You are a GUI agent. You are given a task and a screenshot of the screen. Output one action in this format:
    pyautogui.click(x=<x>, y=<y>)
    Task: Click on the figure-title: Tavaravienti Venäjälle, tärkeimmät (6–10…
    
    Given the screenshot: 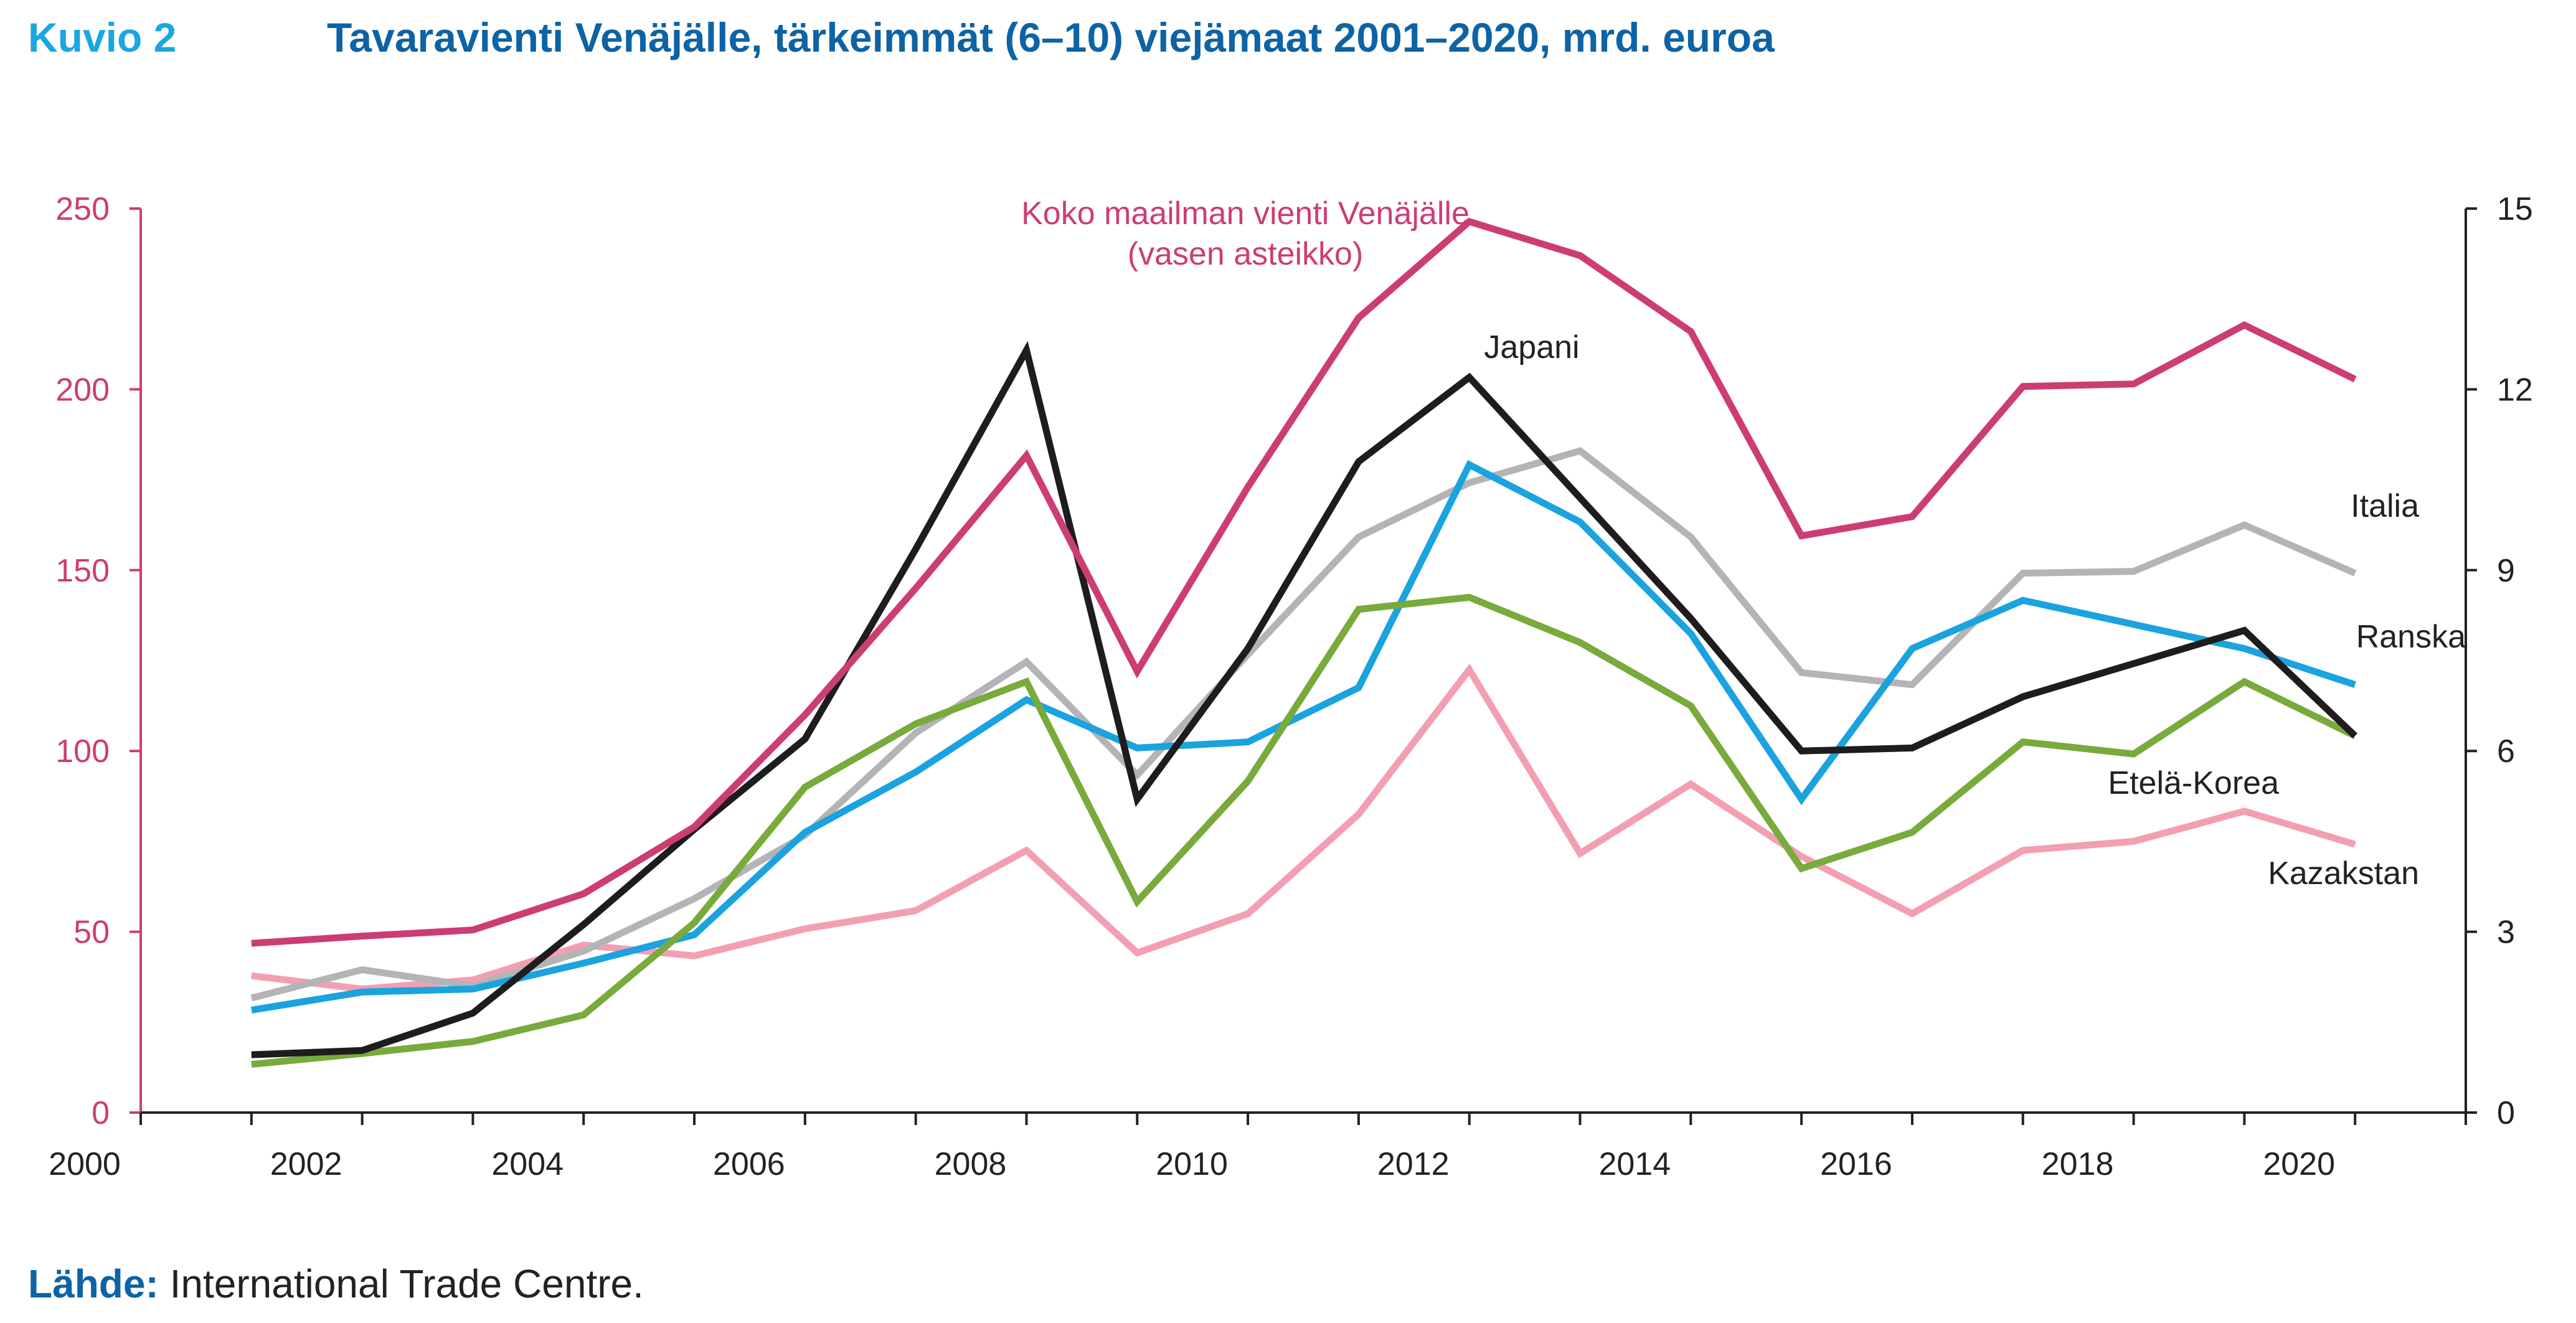 What is the action you would take?
    pyautogui.click(x=1051, y=37)
    